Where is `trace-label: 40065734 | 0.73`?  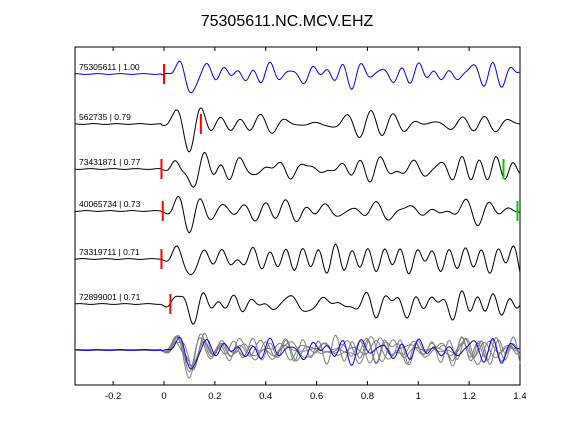
trace-label: 40065734 | 0.73 is located at coordinates (110, 204).